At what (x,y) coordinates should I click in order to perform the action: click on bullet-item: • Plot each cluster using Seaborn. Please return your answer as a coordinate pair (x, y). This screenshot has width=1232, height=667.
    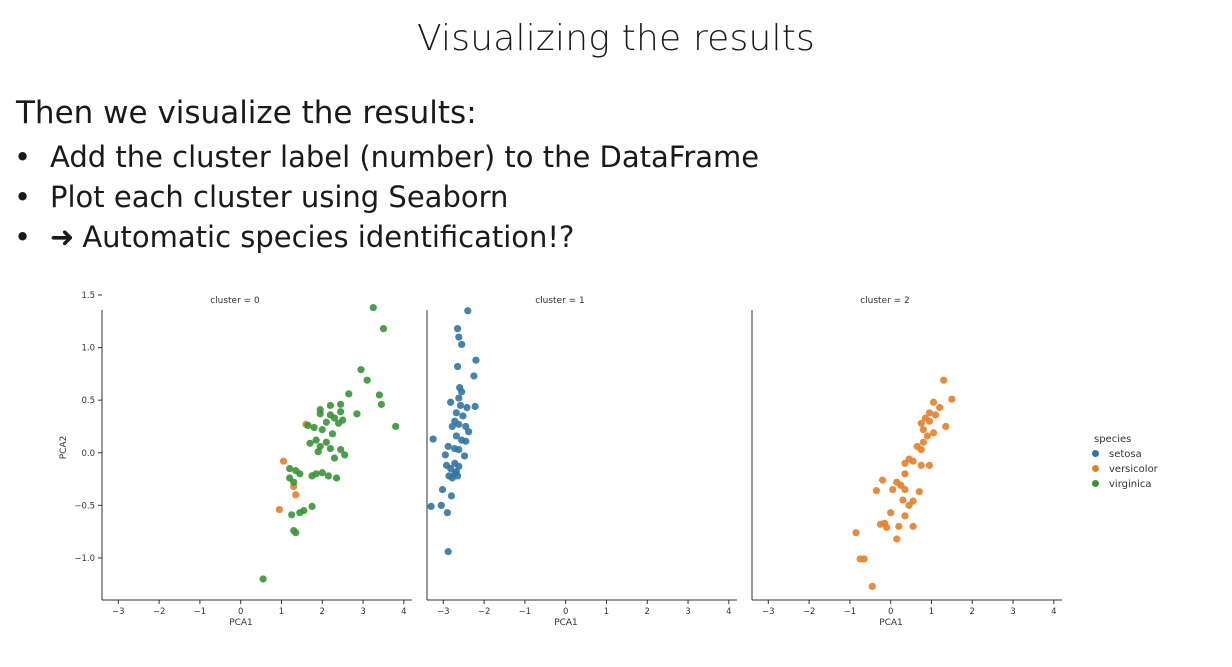
    Looking at the image, I should click on (261, 197).